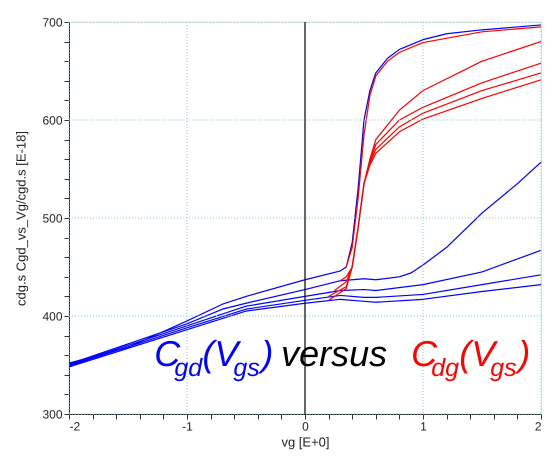  I want to click on x-tick-label: -2, so click(75, 427).